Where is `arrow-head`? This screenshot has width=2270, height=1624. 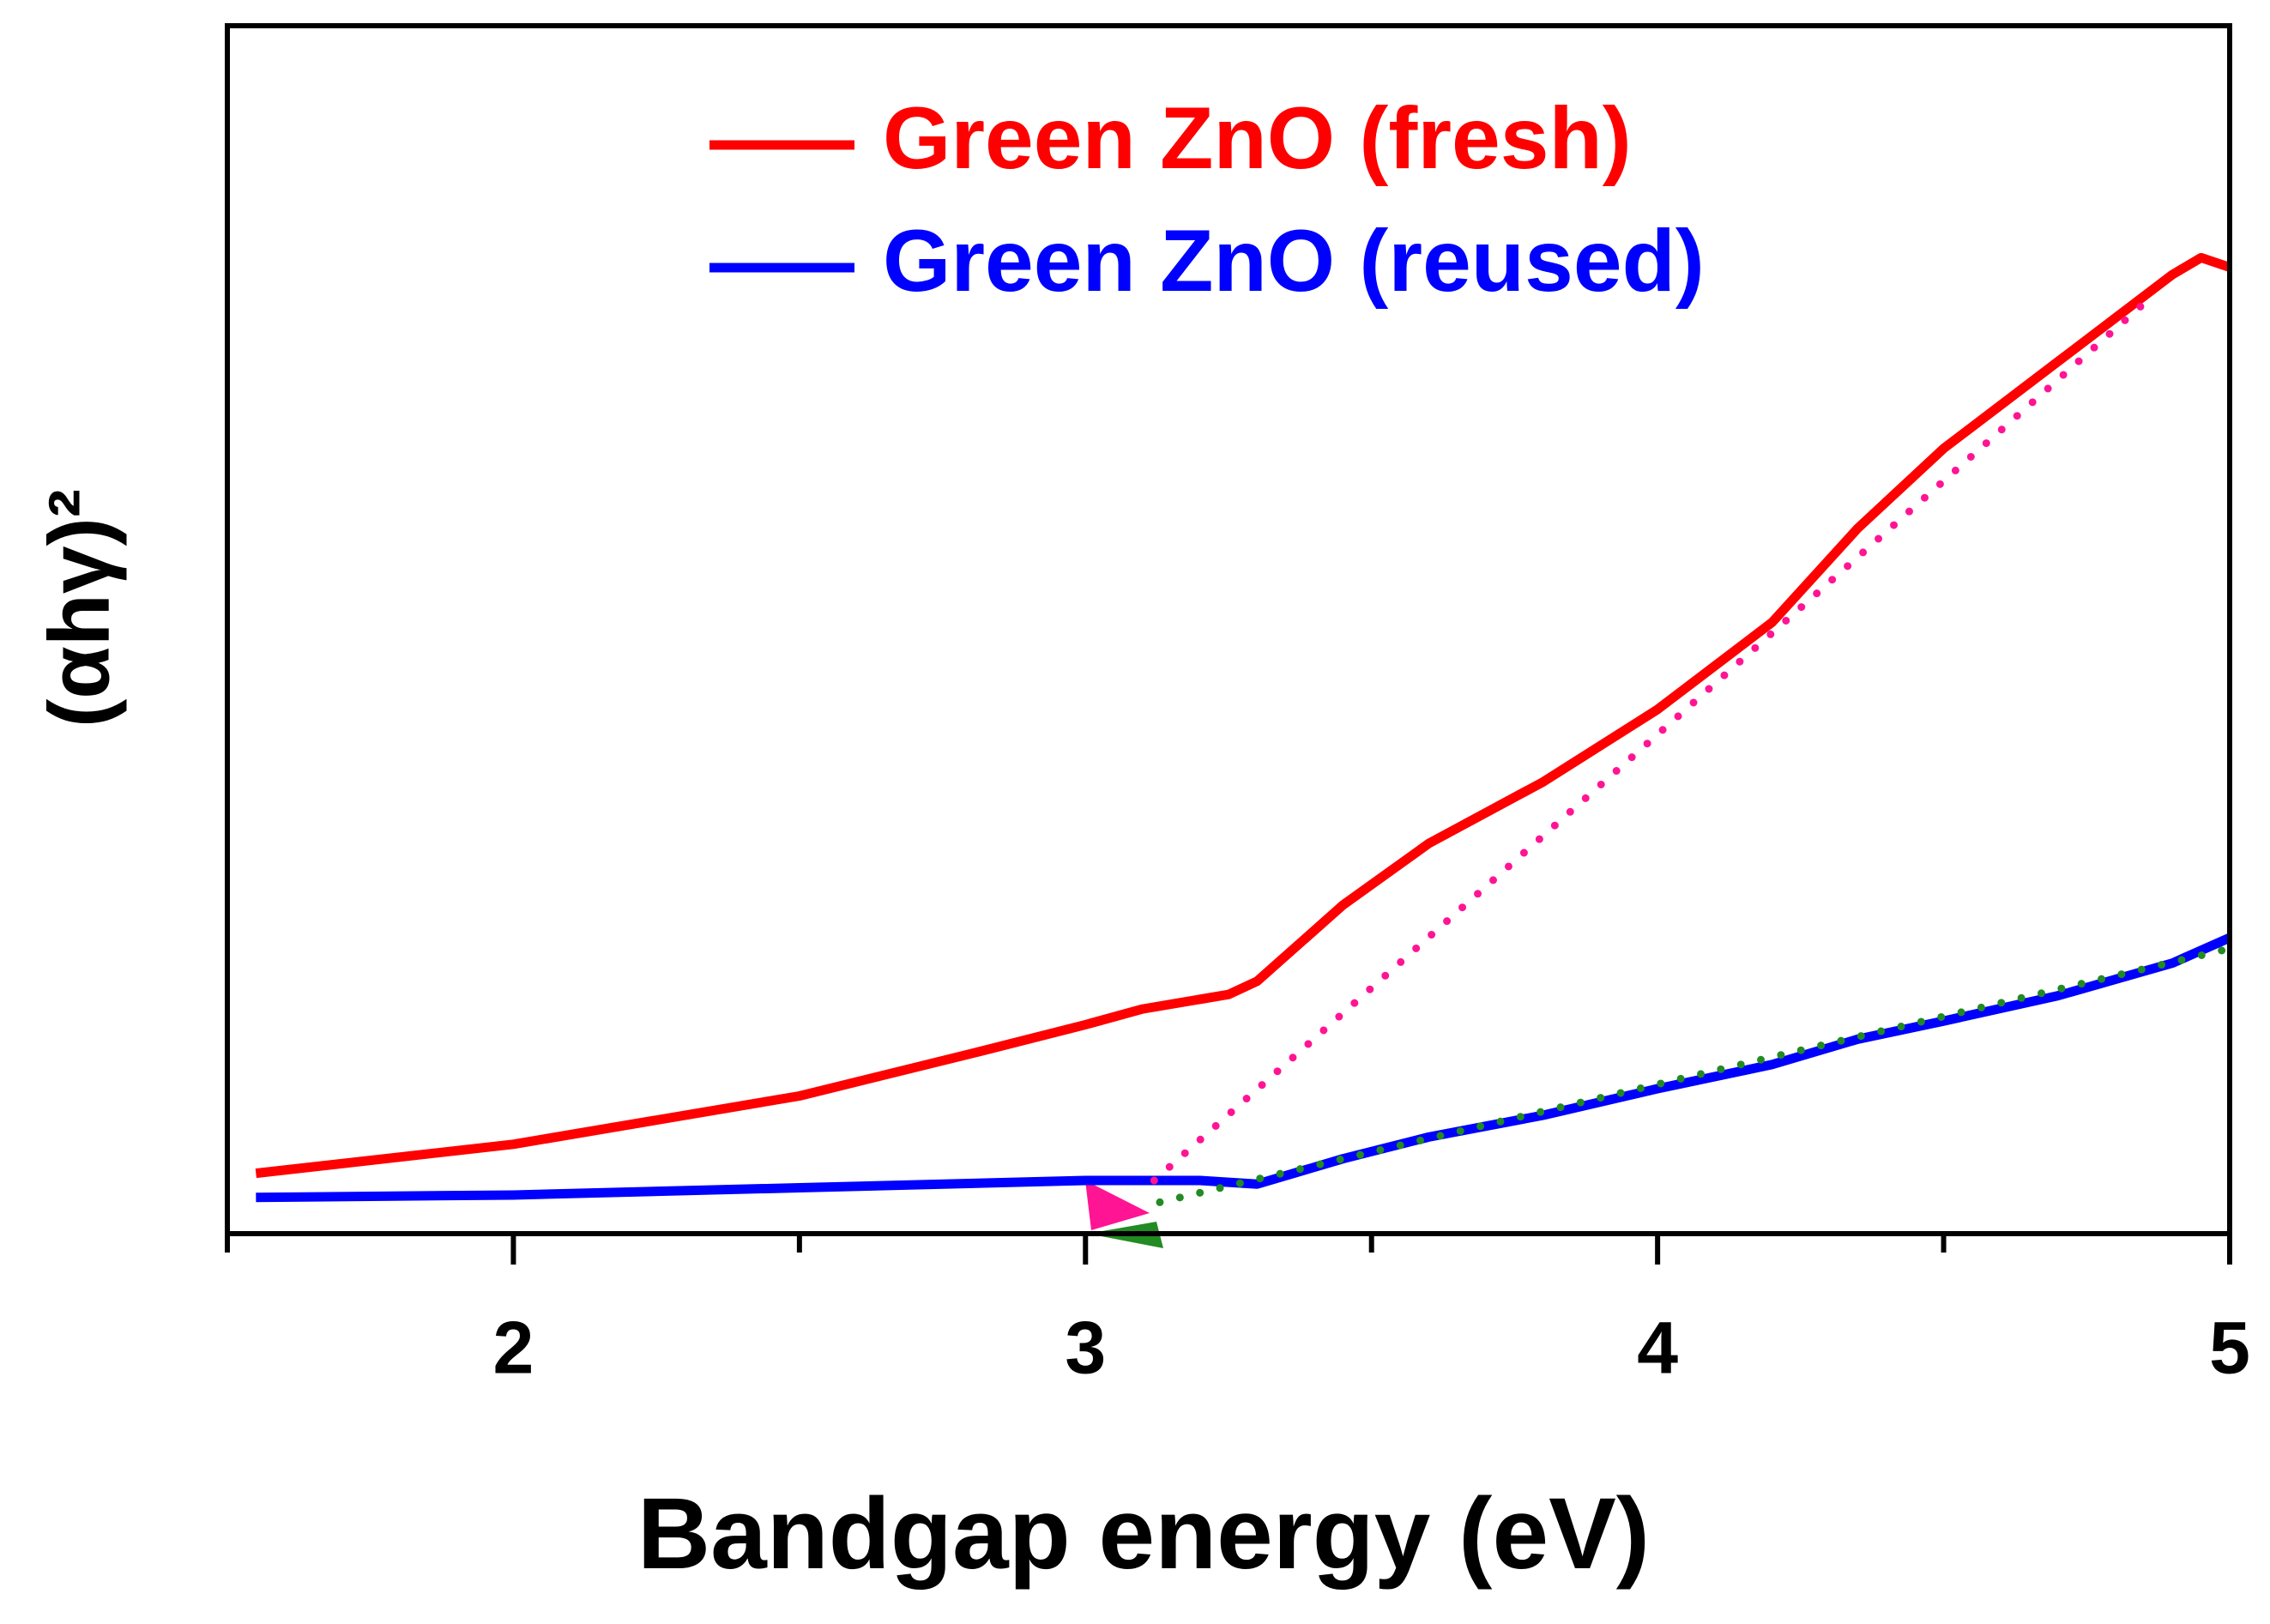
arrow-head is located at coordinates (1118, 1205).